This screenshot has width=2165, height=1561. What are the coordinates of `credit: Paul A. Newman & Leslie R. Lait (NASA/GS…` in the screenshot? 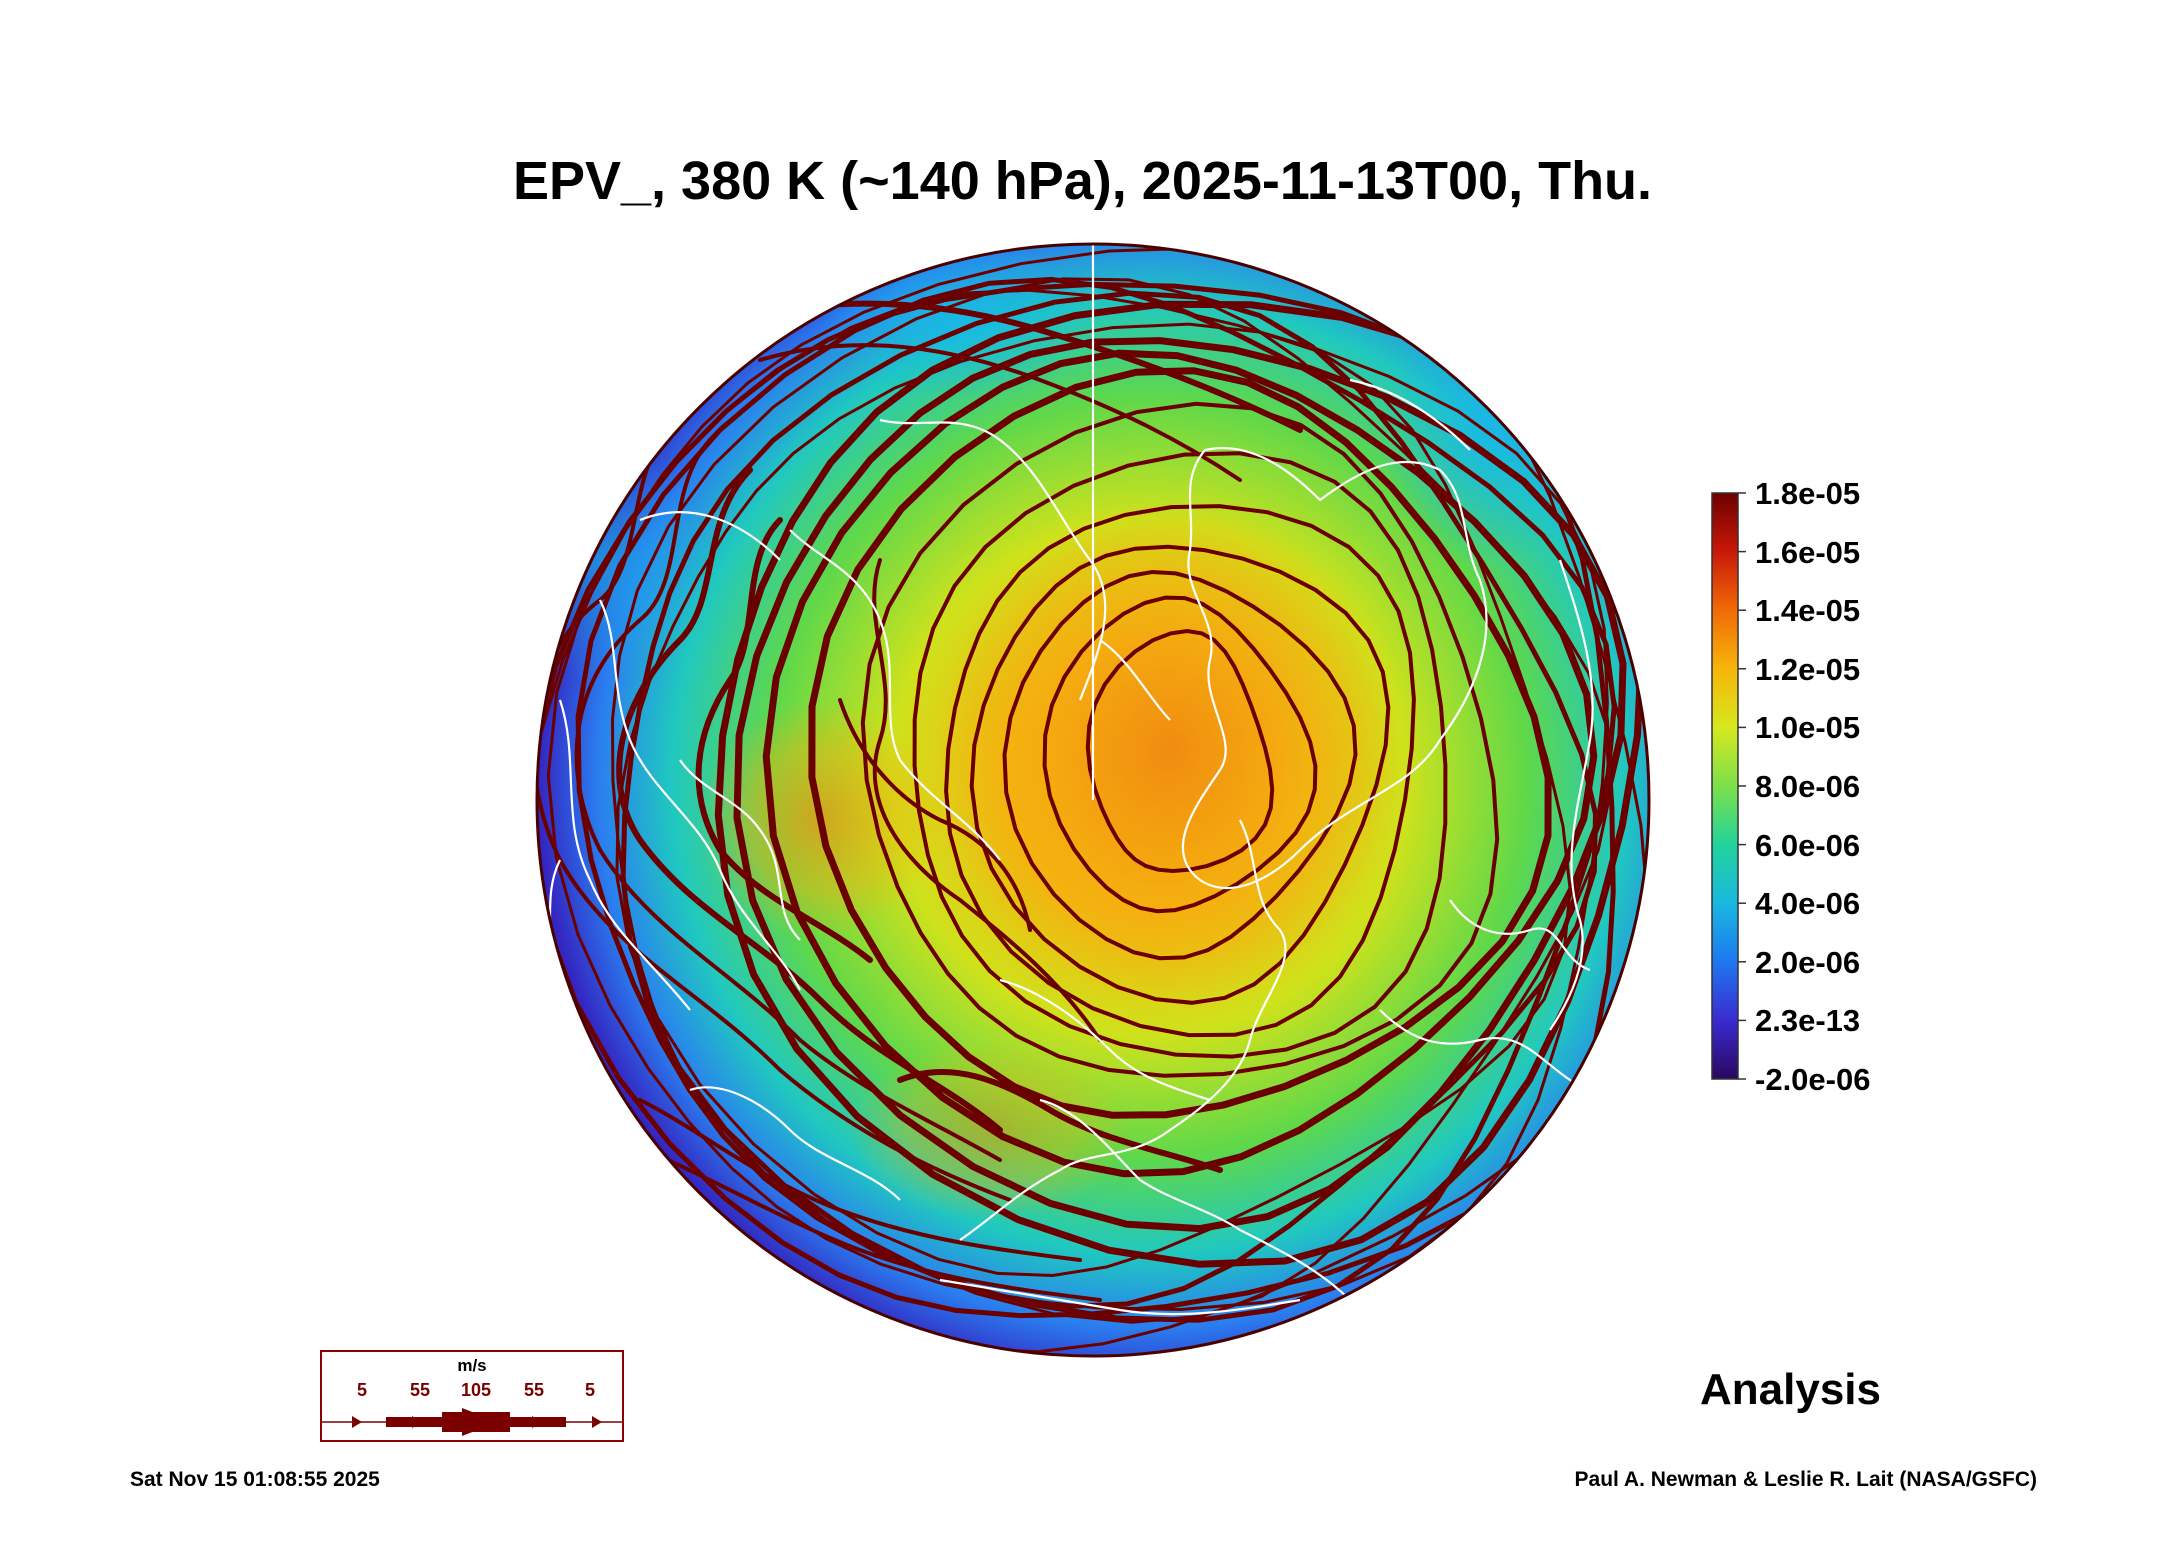 It's located at (1805, 1479).